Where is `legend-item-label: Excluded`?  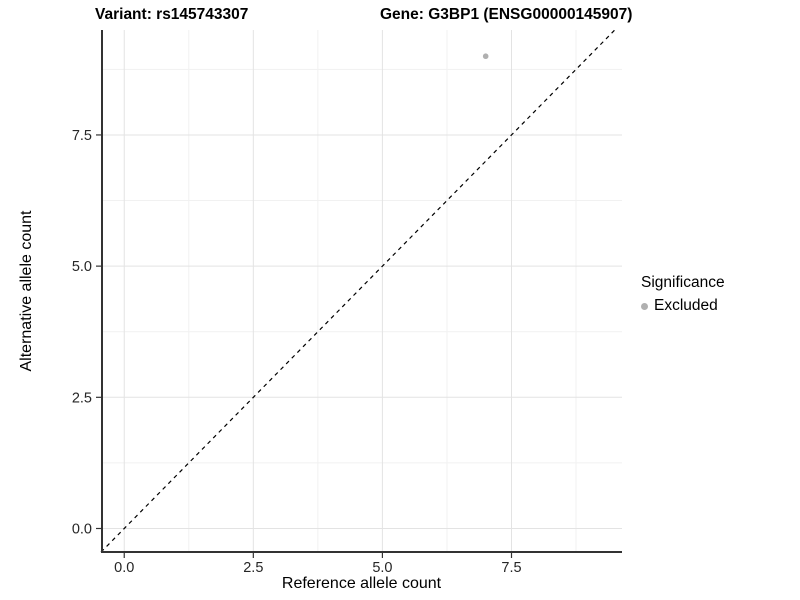
legend-item-label: Excluded is located at coordinates (686, 305).